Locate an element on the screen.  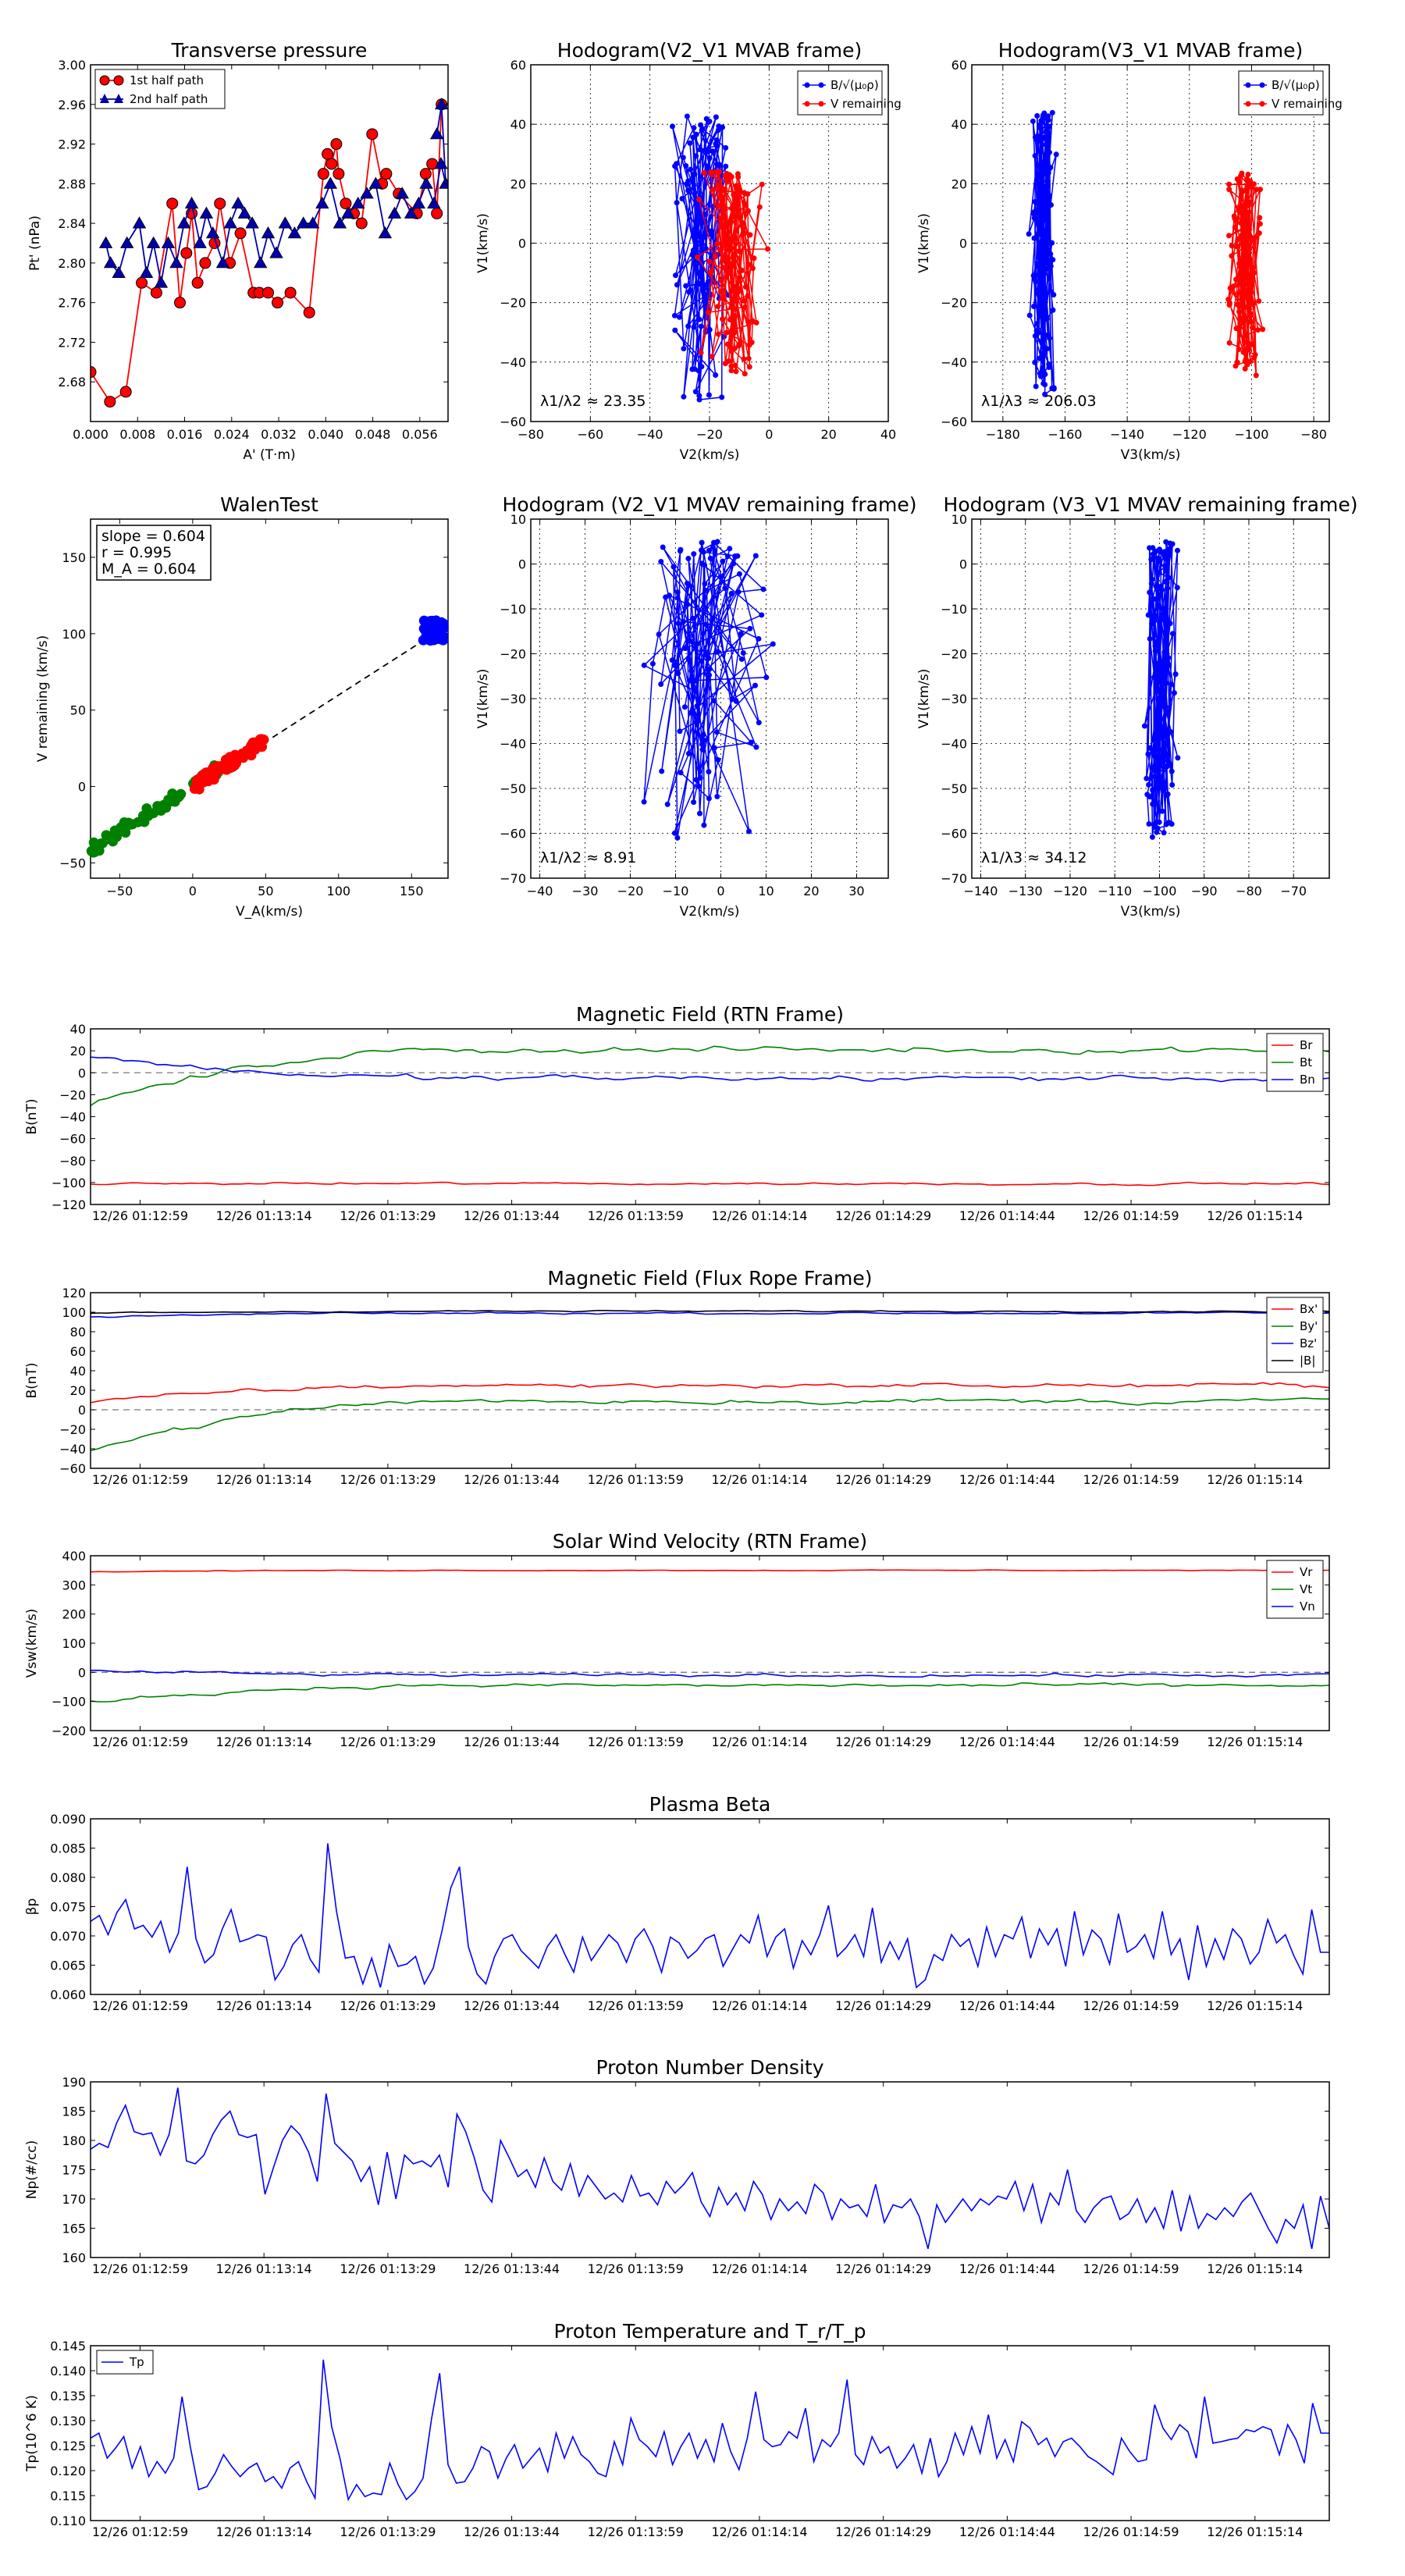
stat-line: slope = 0.604 is located at coordinates (153, 536).